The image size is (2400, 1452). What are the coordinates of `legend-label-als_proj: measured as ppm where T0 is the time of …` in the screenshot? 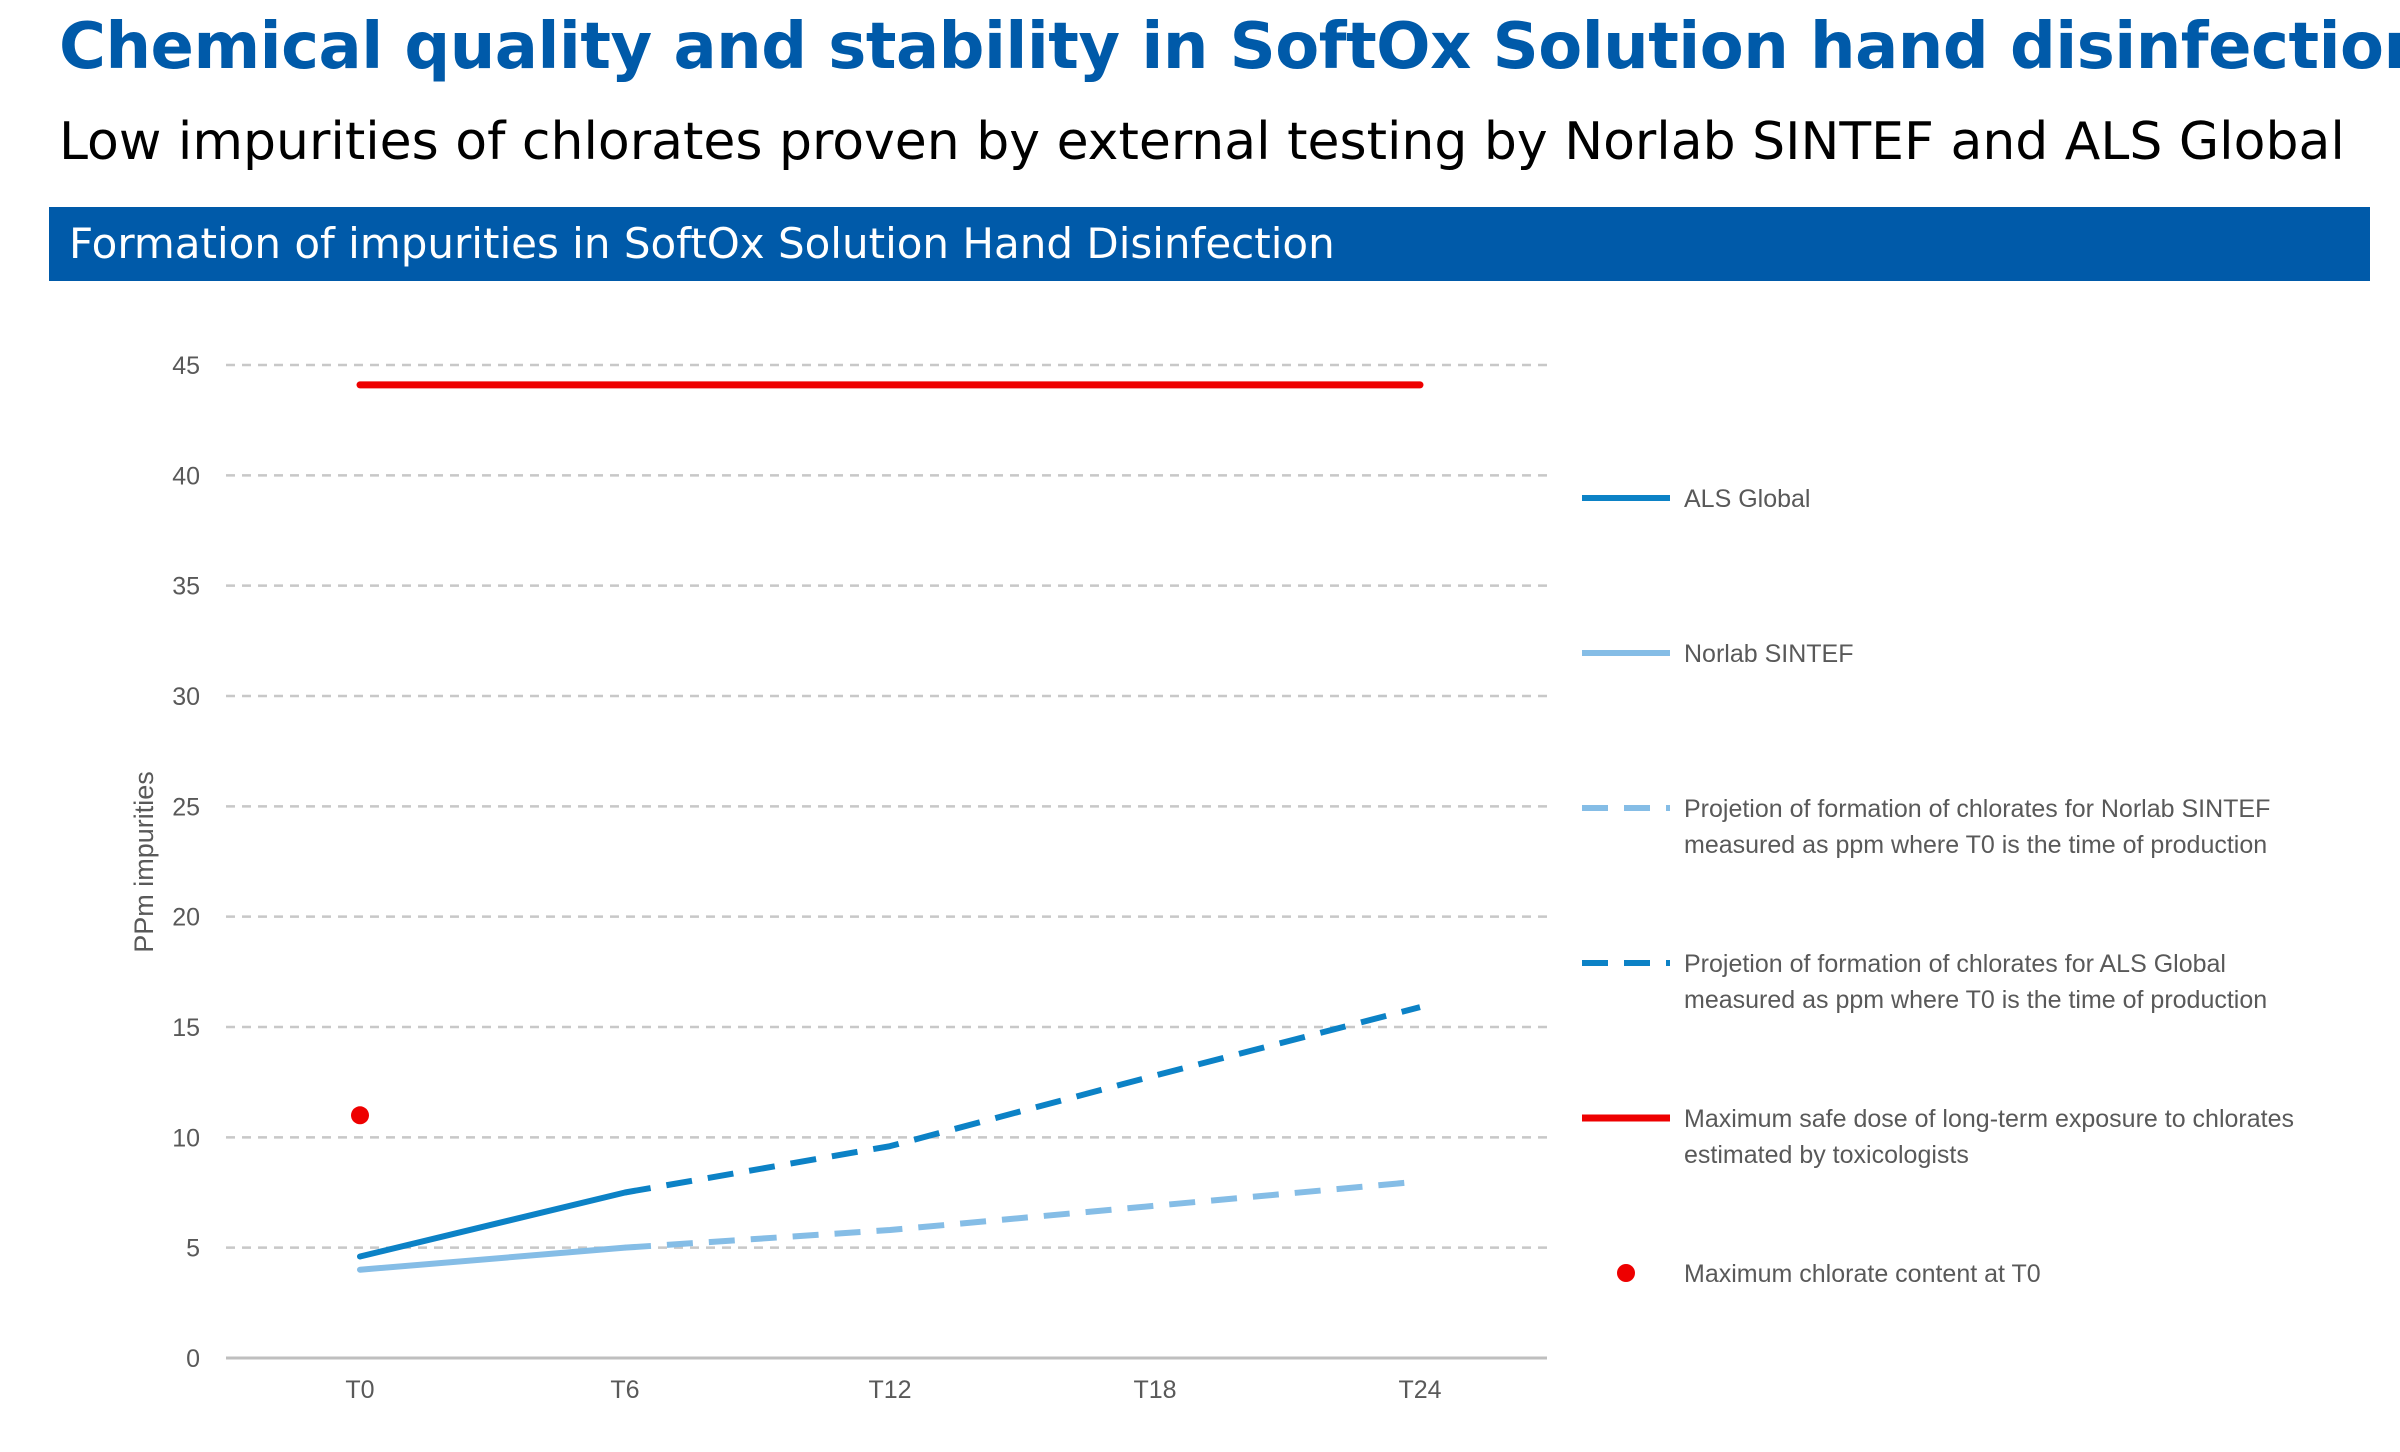 It's located at (1975, 1000).